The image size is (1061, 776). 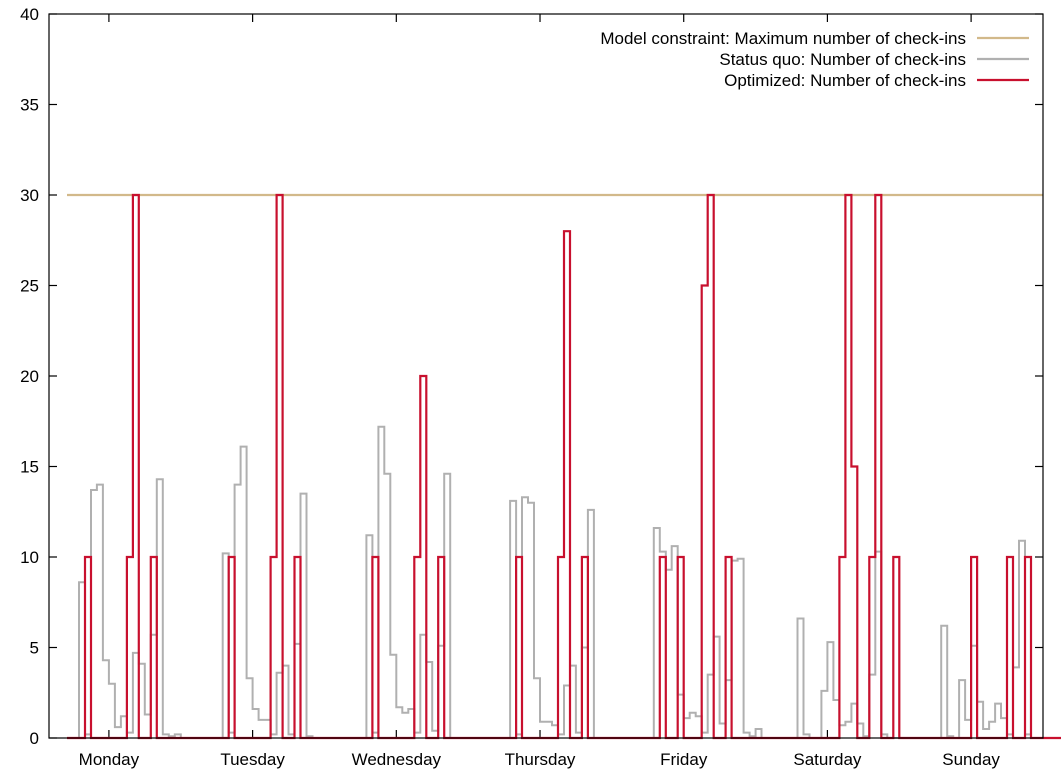 I want to click on legend-label: Status quo: Number of check-ins, so click(x=842, y=59).